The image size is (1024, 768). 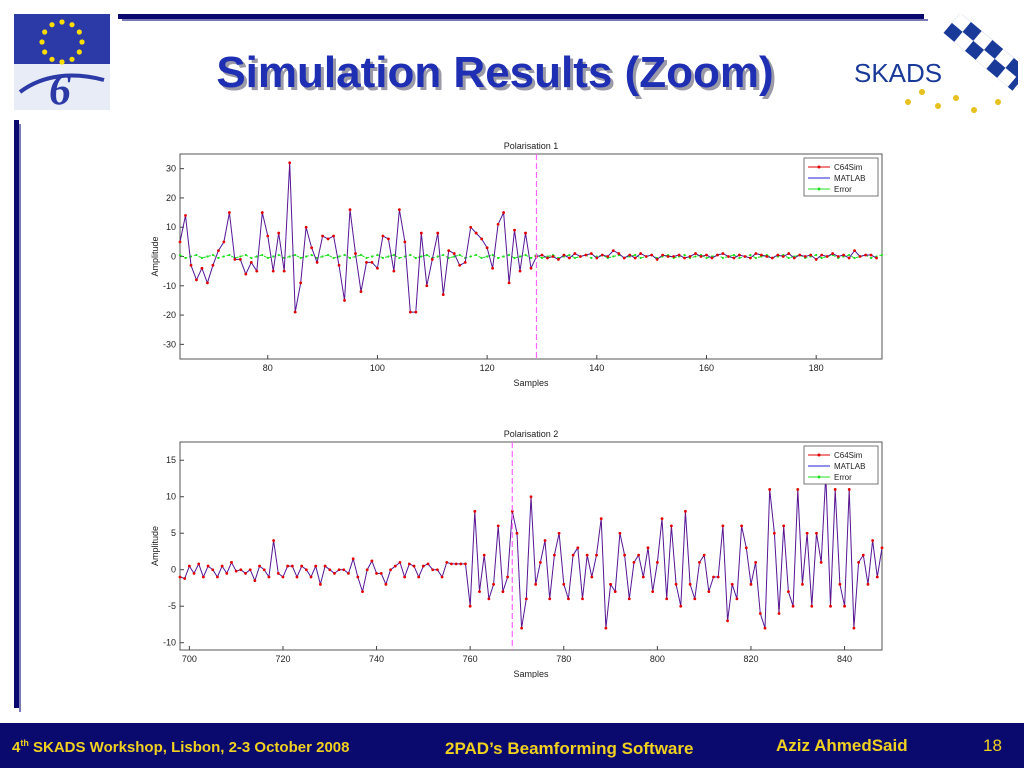 What do you see at coordinates (171, 227) in the screenshot?
I see `y-tick-label: 10` at bounding box center [171, 227].